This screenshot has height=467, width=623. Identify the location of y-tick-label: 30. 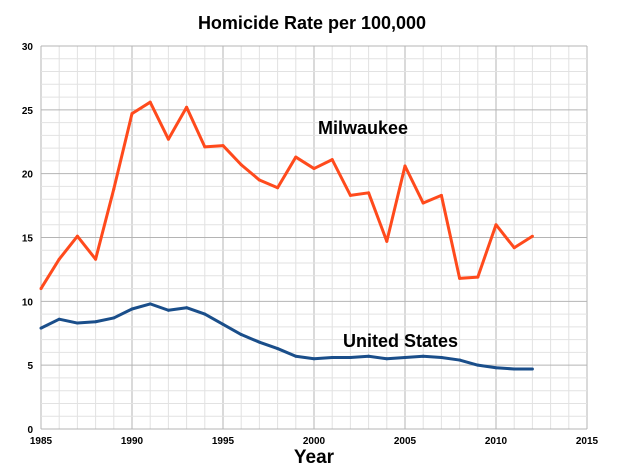
(28, 47).